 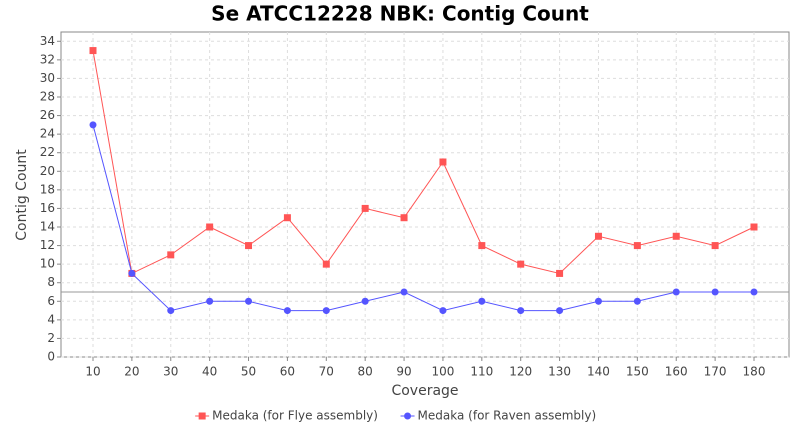 I want to click on x-tick-label: 90, so click(x=403, y=372).